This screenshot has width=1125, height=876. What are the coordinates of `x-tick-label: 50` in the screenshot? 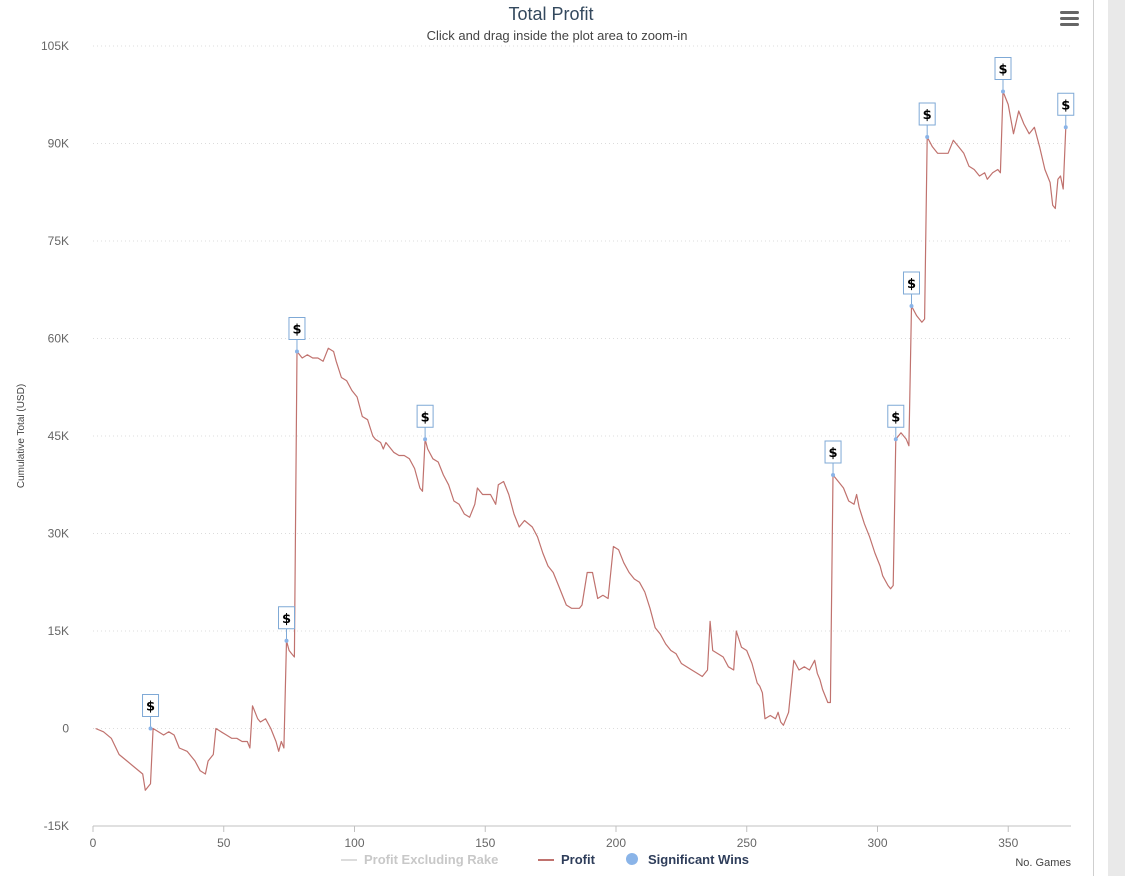 It's located at (224, 843).